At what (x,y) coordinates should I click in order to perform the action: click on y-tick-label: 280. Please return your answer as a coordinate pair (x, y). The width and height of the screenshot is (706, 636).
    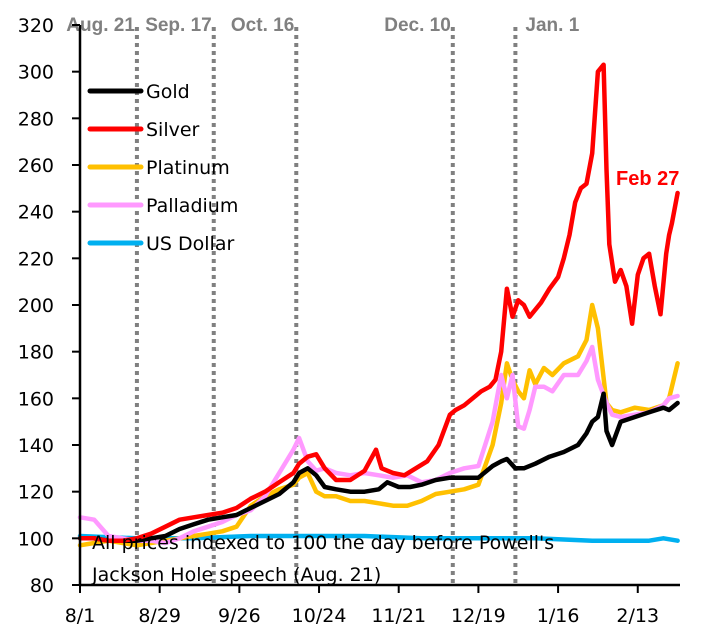
    Looking at the image, I should click on (36, 119).